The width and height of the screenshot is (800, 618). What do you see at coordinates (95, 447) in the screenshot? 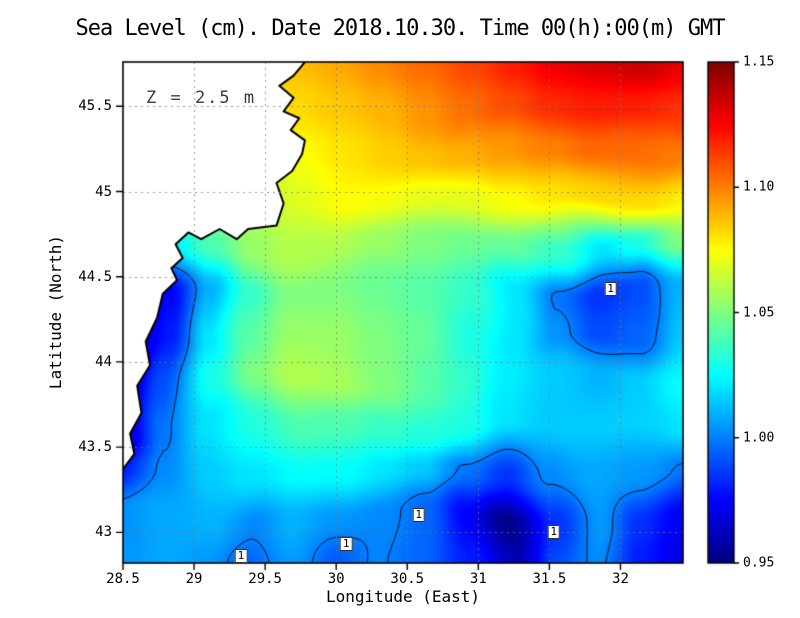
I see `y-tick-label: 43.5` at bounding box center [95, 447].